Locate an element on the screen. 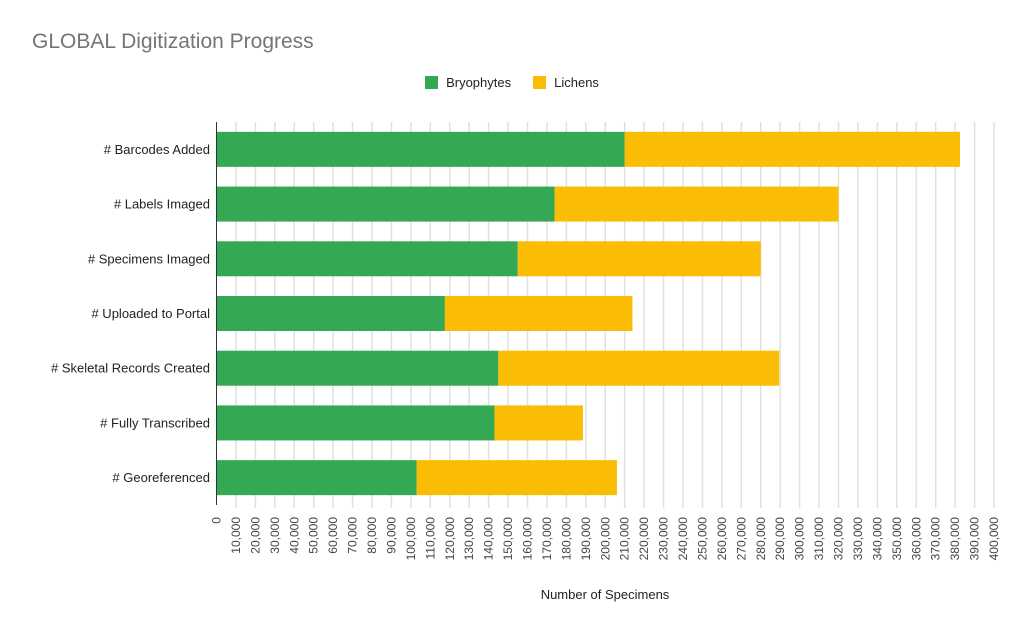 Image resolution: width=1024 pixels, height=633 pixels. x-tick-label: 220,000 is located at coordinates (644, 539).